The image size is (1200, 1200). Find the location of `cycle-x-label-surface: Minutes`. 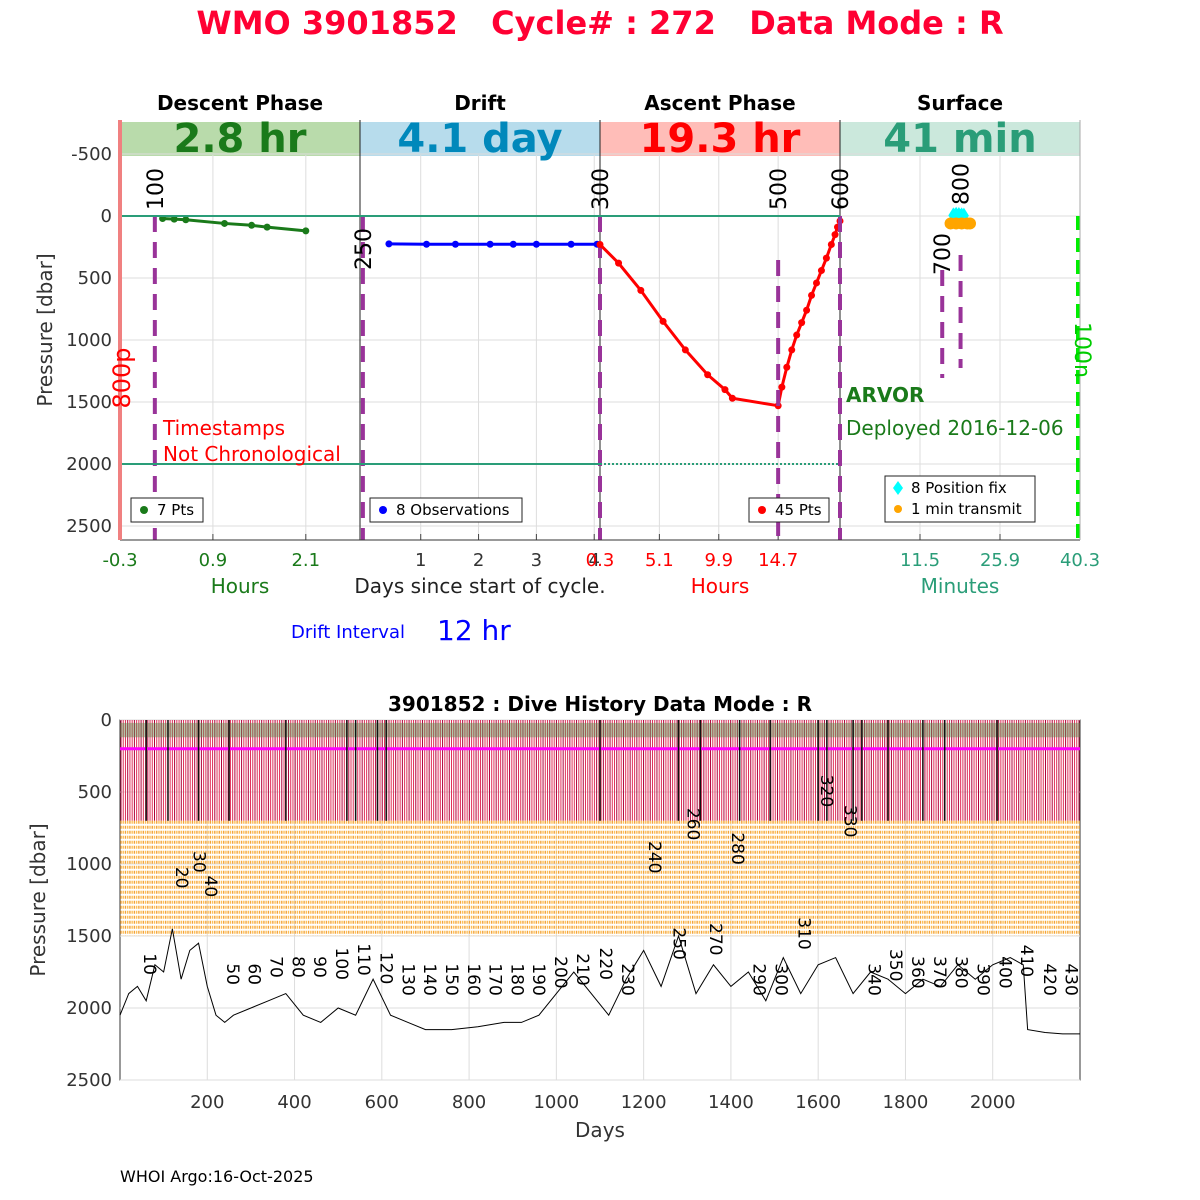

cycle-x-label-surface: Minutes is located at coordinates (960, 586).